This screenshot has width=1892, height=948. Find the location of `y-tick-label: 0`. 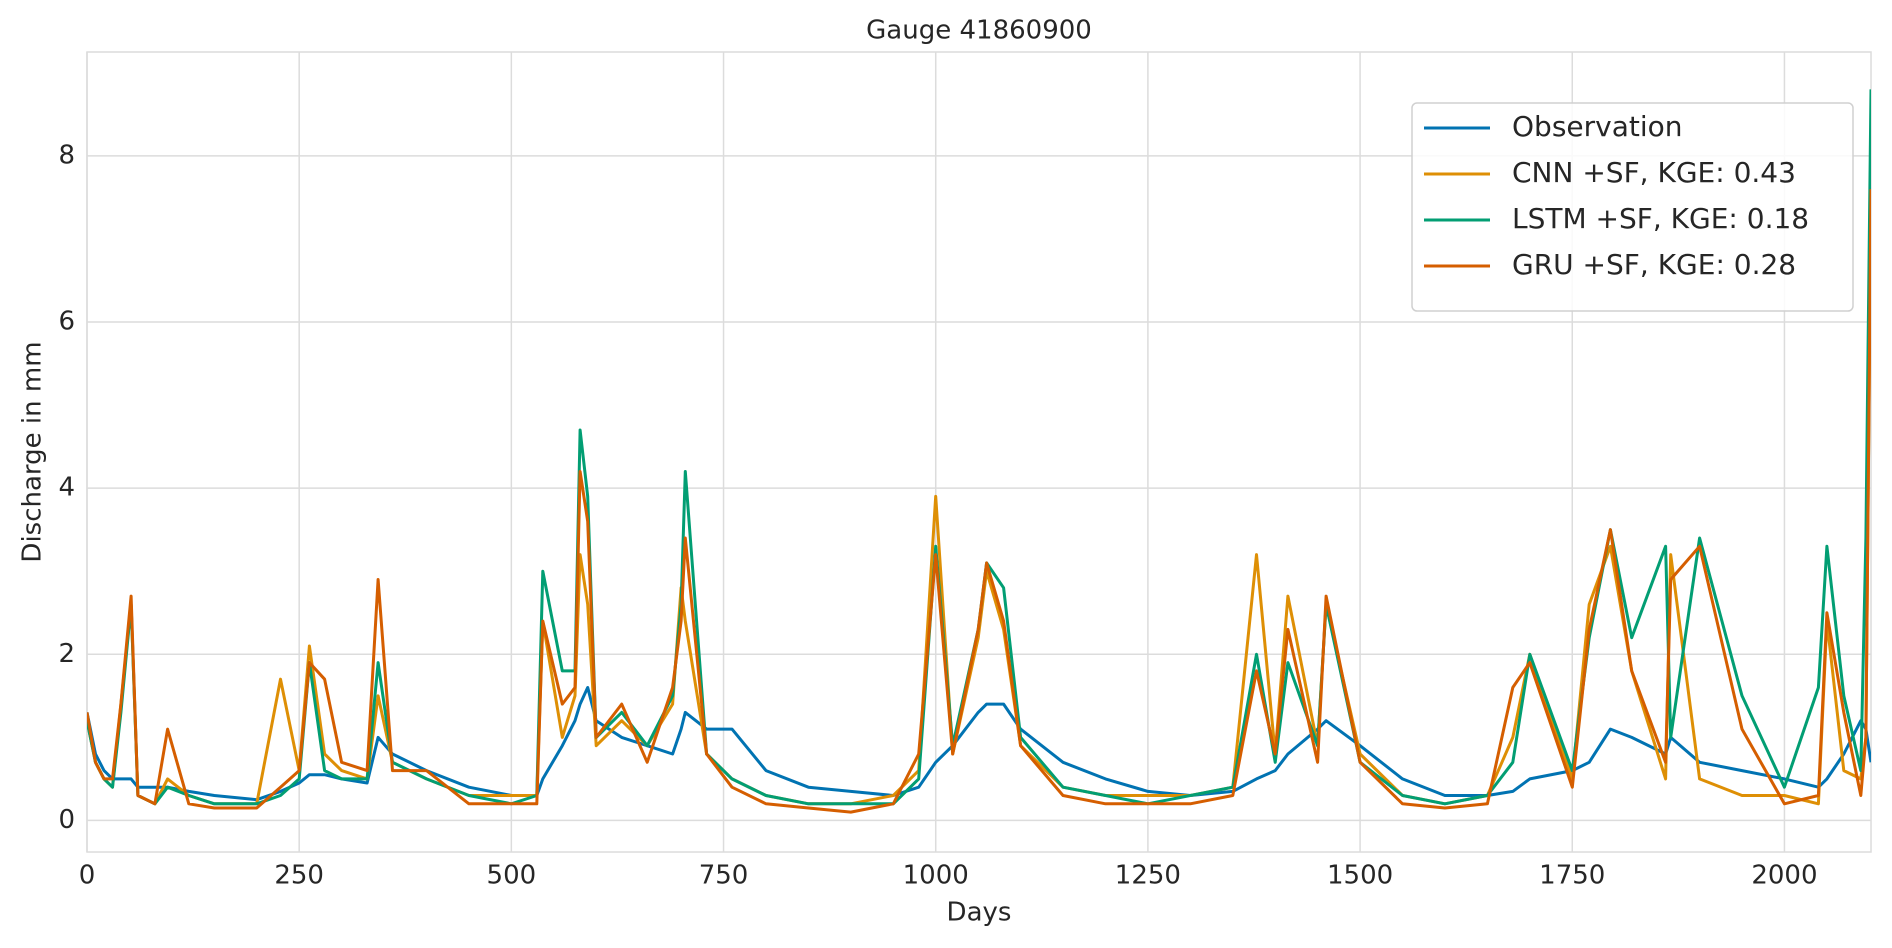

y-tick-label: 0 is located at coordinates (66, 820).